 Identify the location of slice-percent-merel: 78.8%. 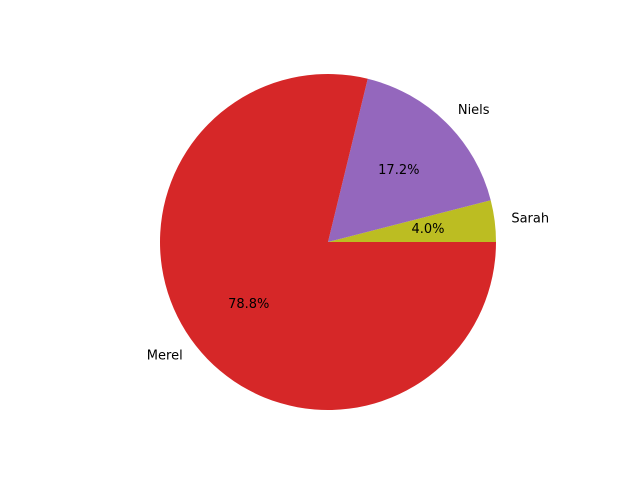
(248, 304).